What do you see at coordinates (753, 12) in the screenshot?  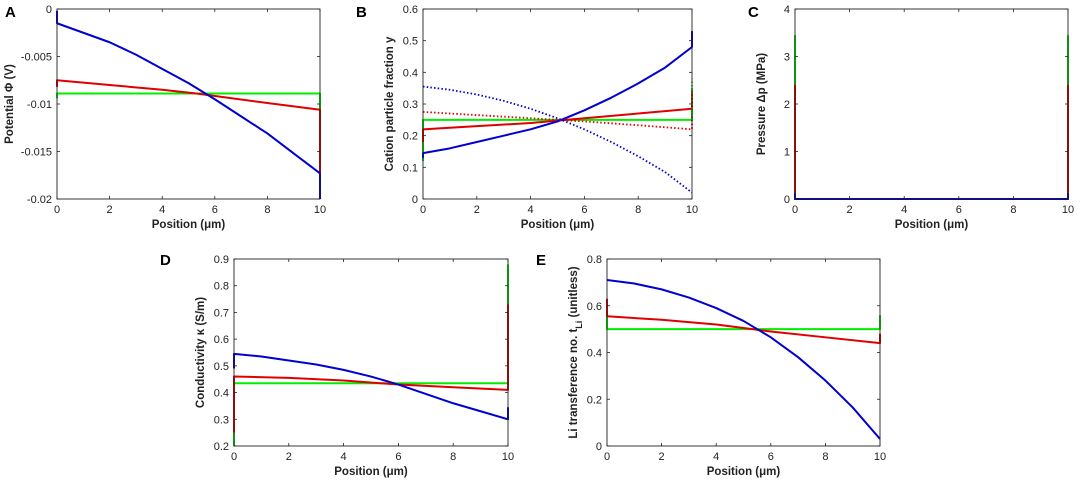 I see `panel-letter: C` at bounding box center [753, 12].